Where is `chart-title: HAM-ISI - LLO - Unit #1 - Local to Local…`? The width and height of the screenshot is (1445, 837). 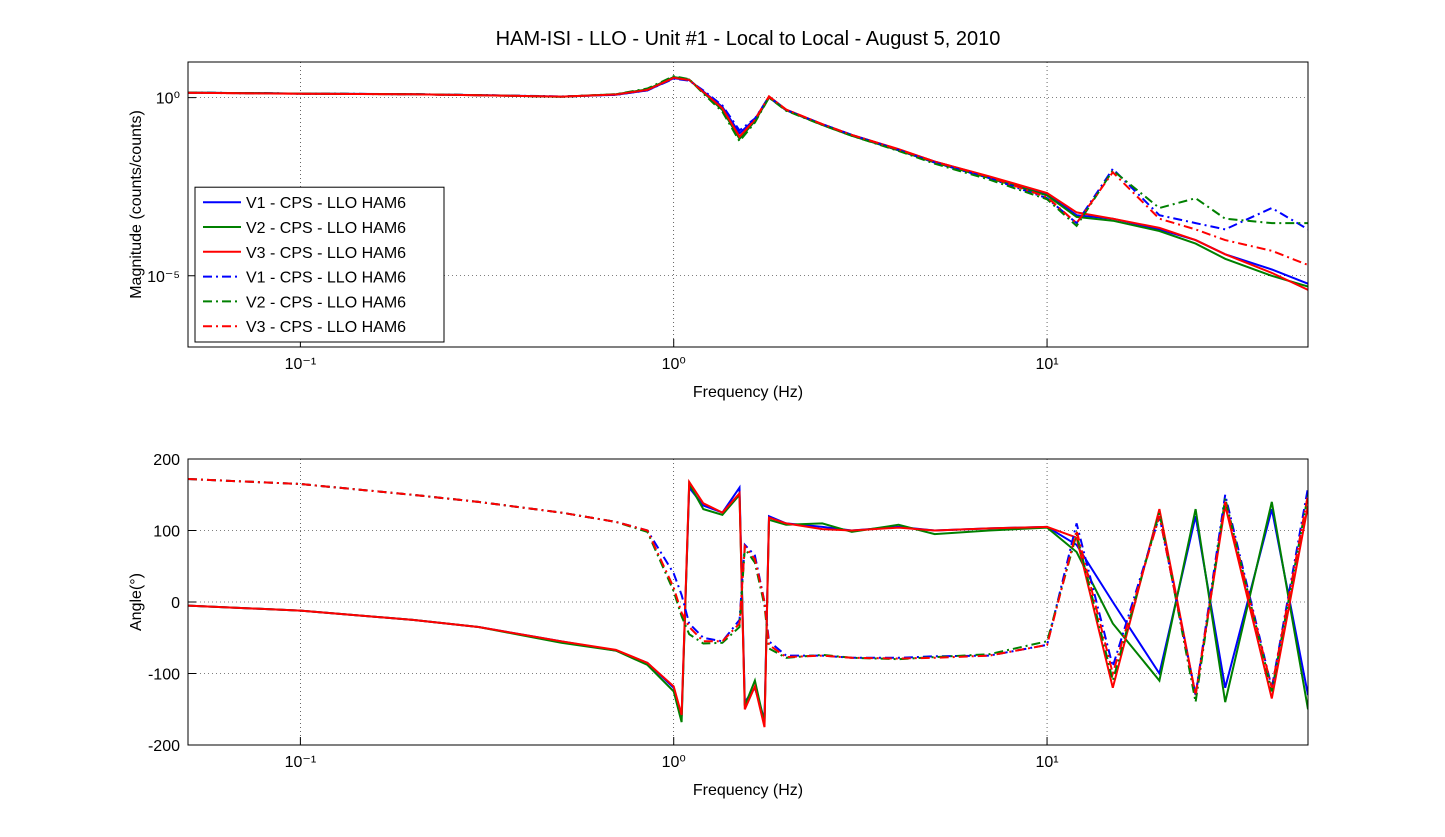 chart-title: HAM-ISI - LLO - Unit #1 - Local to Local… is located at coordinates (748, 39).